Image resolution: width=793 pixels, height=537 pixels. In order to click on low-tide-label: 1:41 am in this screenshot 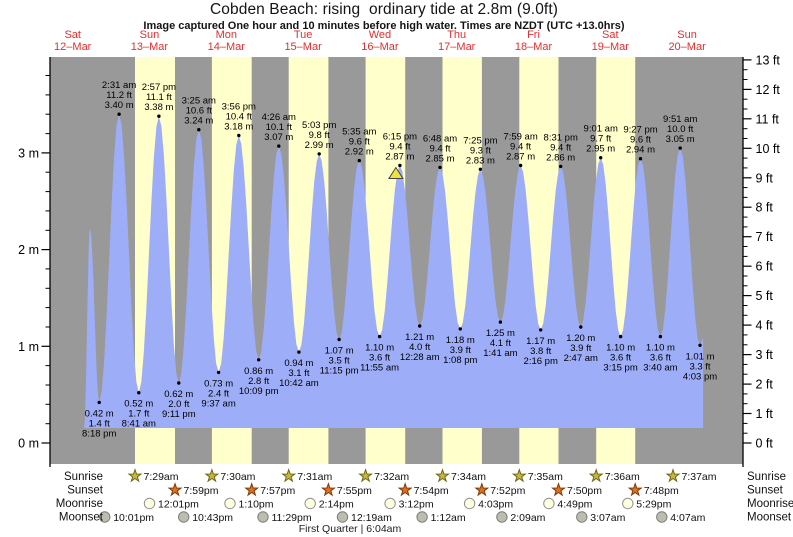, I will do `click(500, 353)`.